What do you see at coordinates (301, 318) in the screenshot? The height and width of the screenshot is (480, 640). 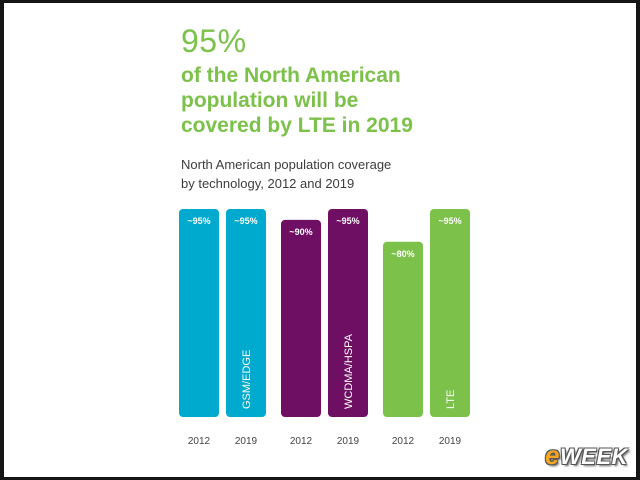 I see `bar-wcdma-hspa-2012` at bounding box center [301, 318].